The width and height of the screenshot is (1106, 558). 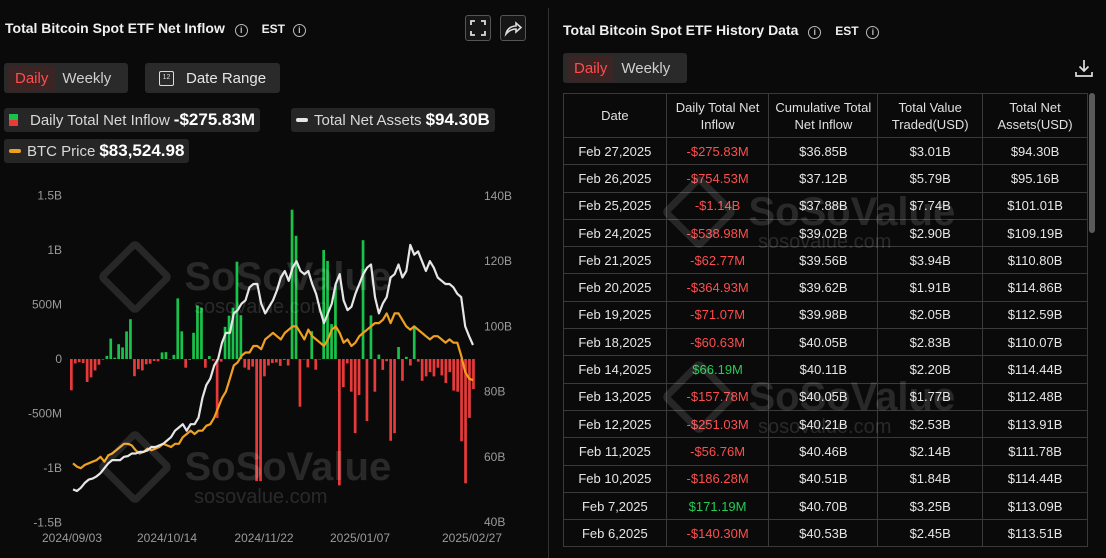 I want to click on history-tab-daily: Daily, so click(x=591, y=68).